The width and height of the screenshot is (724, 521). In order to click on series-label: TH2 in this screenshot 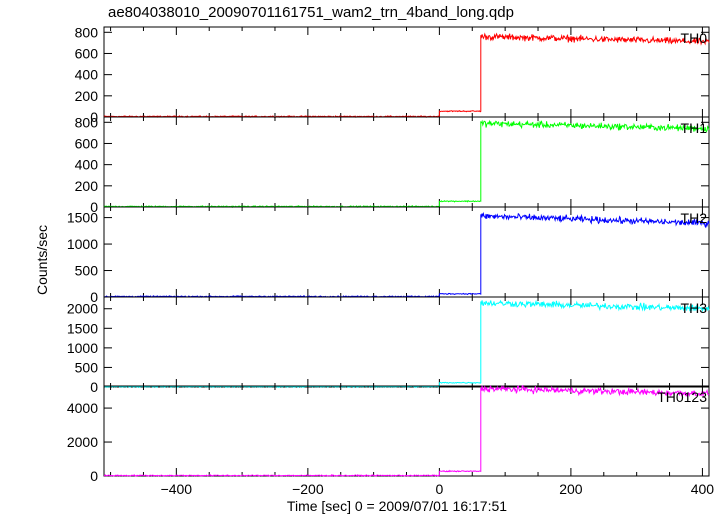, I will do `click(694, 218)`.